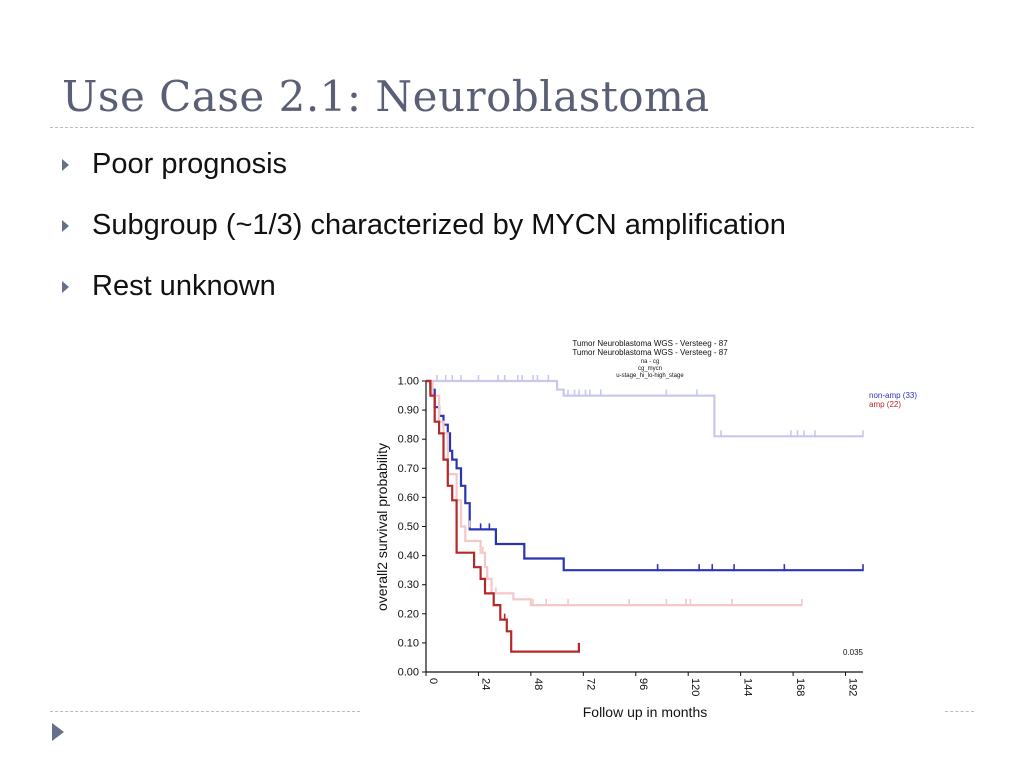  What do you see at coordinates (408, 440) in the screenshot?
I see `y-tick-label: 0.80` at bounding box center [408, 440].